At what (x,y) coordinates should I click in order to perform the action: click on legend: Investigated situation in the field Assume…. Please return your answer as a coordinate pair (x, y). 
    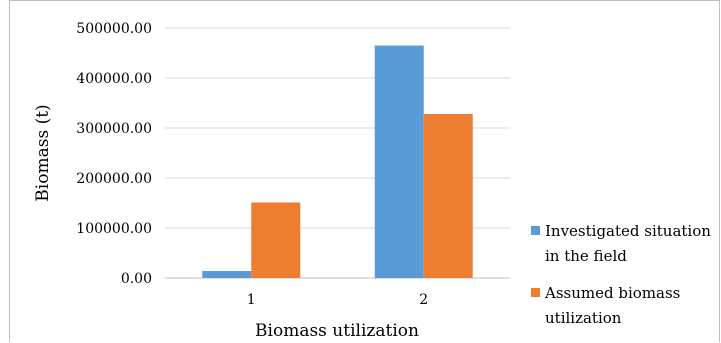
    Looking at the image, I should click on (621, 274).